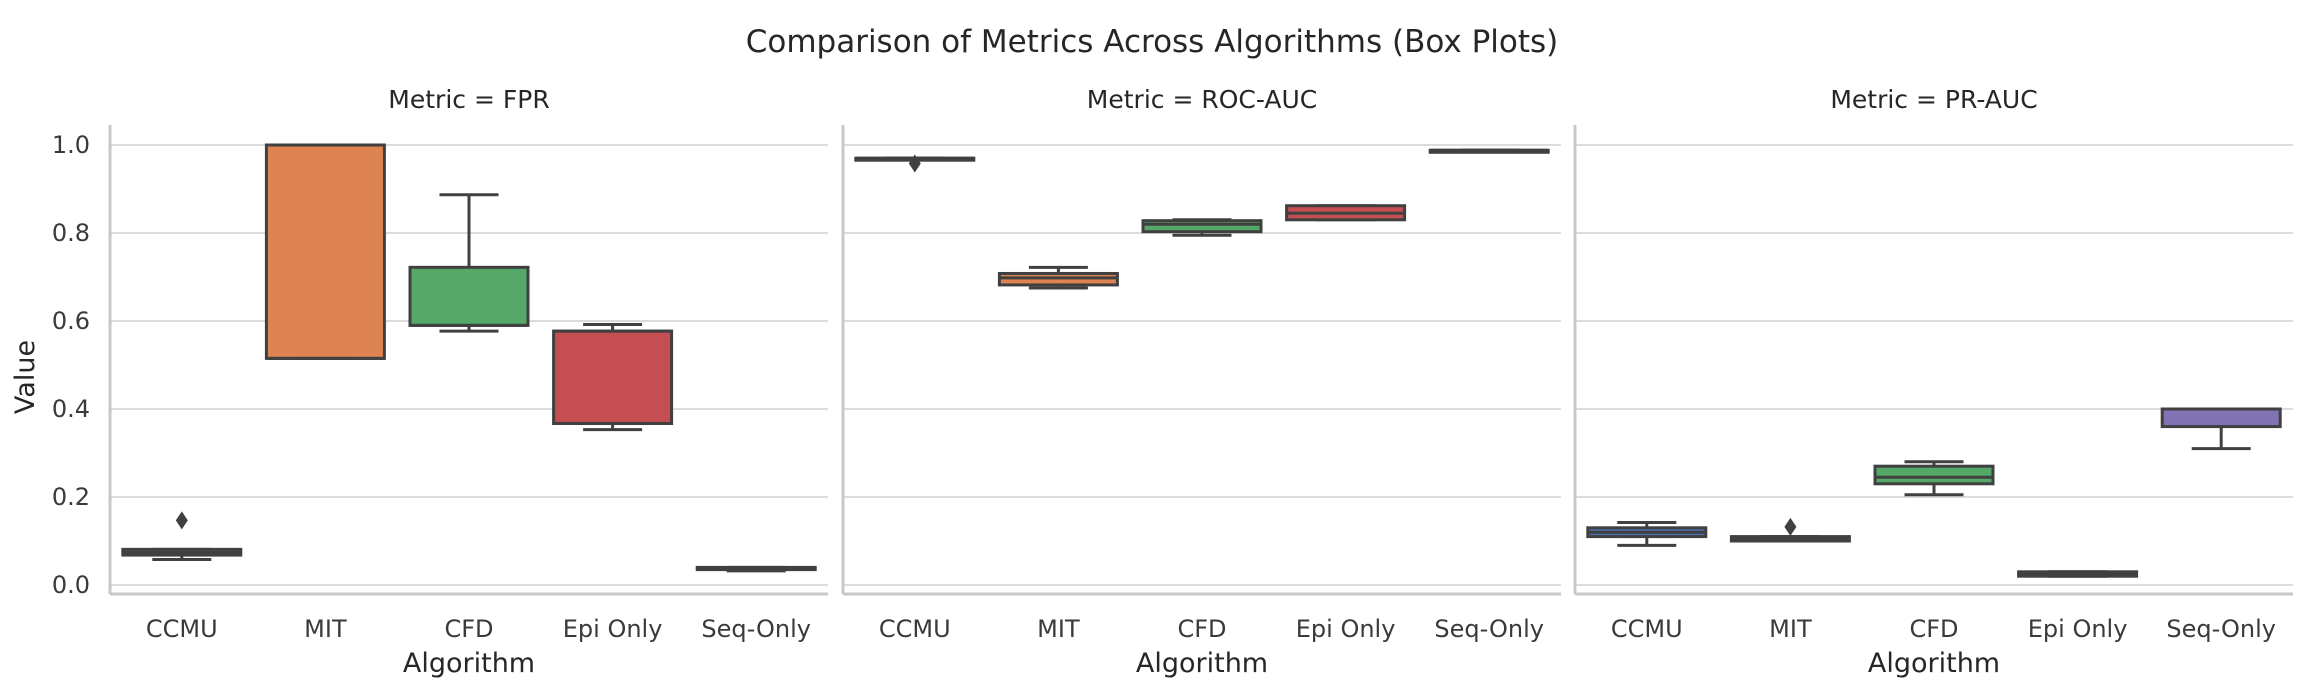 This screenshot has height=699, width=2304. I want to click on y-tick-label: 0.2, so click(71, 497).